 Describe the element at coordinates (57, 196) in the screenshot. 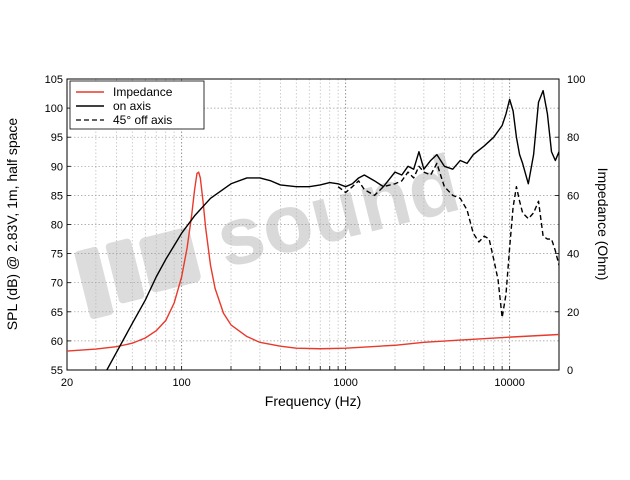

I see `y-tick-label: 85` at that location.